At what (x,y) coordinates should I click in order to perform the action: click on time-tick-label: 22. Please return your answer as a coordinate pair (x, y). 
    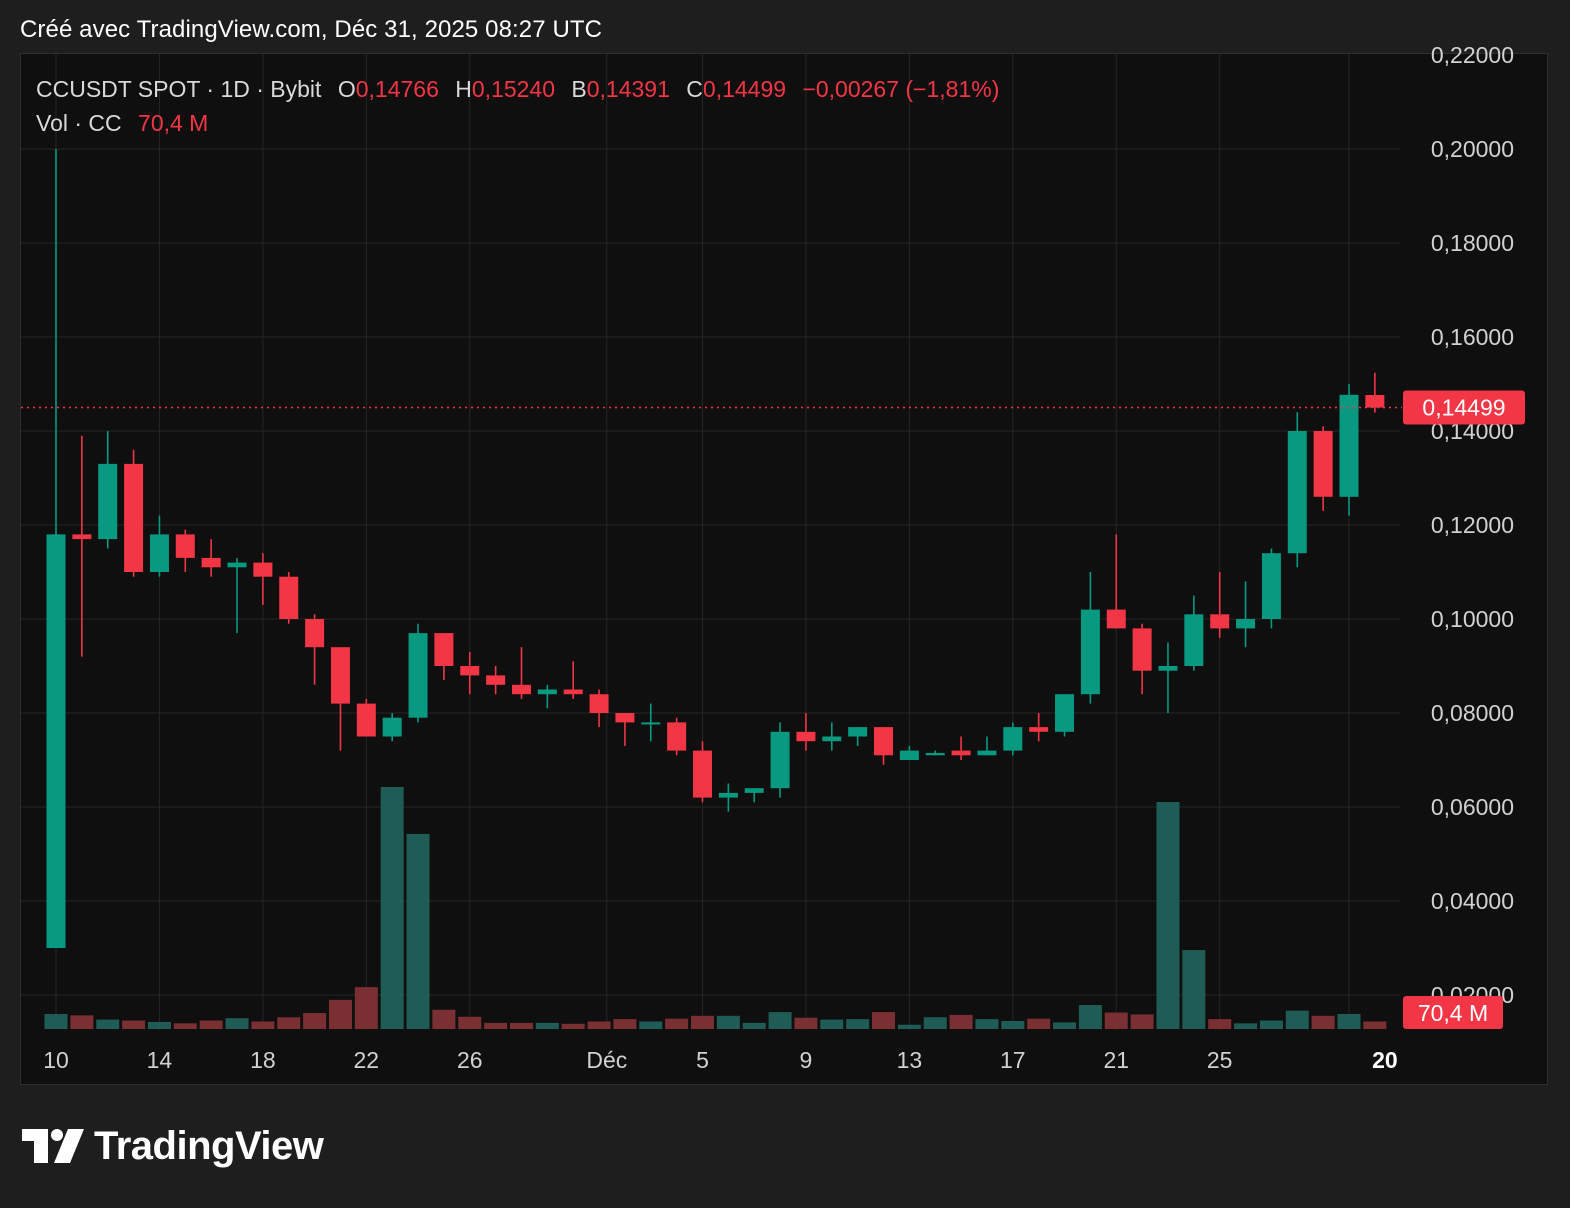
    Looking at the image, I should click on (367, 1060).